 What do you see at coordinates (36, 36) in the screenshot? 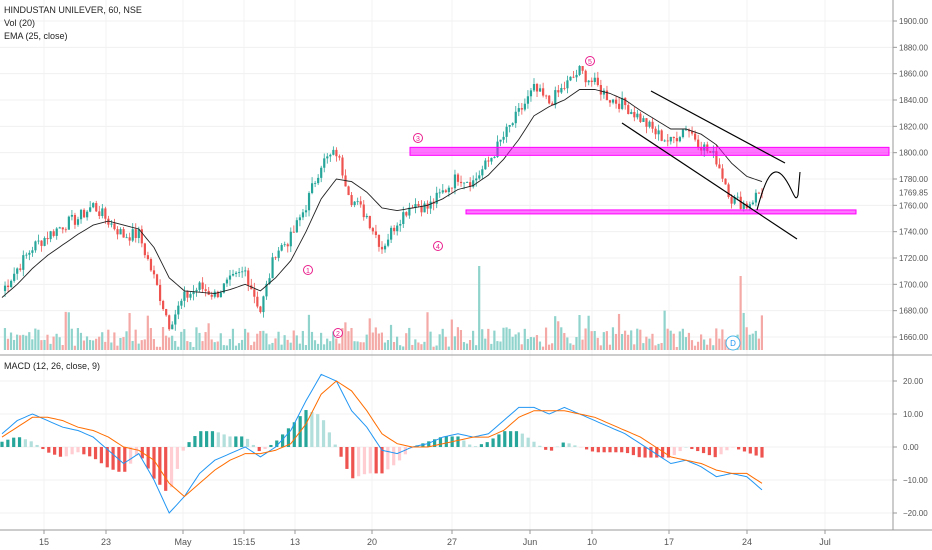
I see `ema-legend: EMA (25, close)` at bounding box center [36, 36].